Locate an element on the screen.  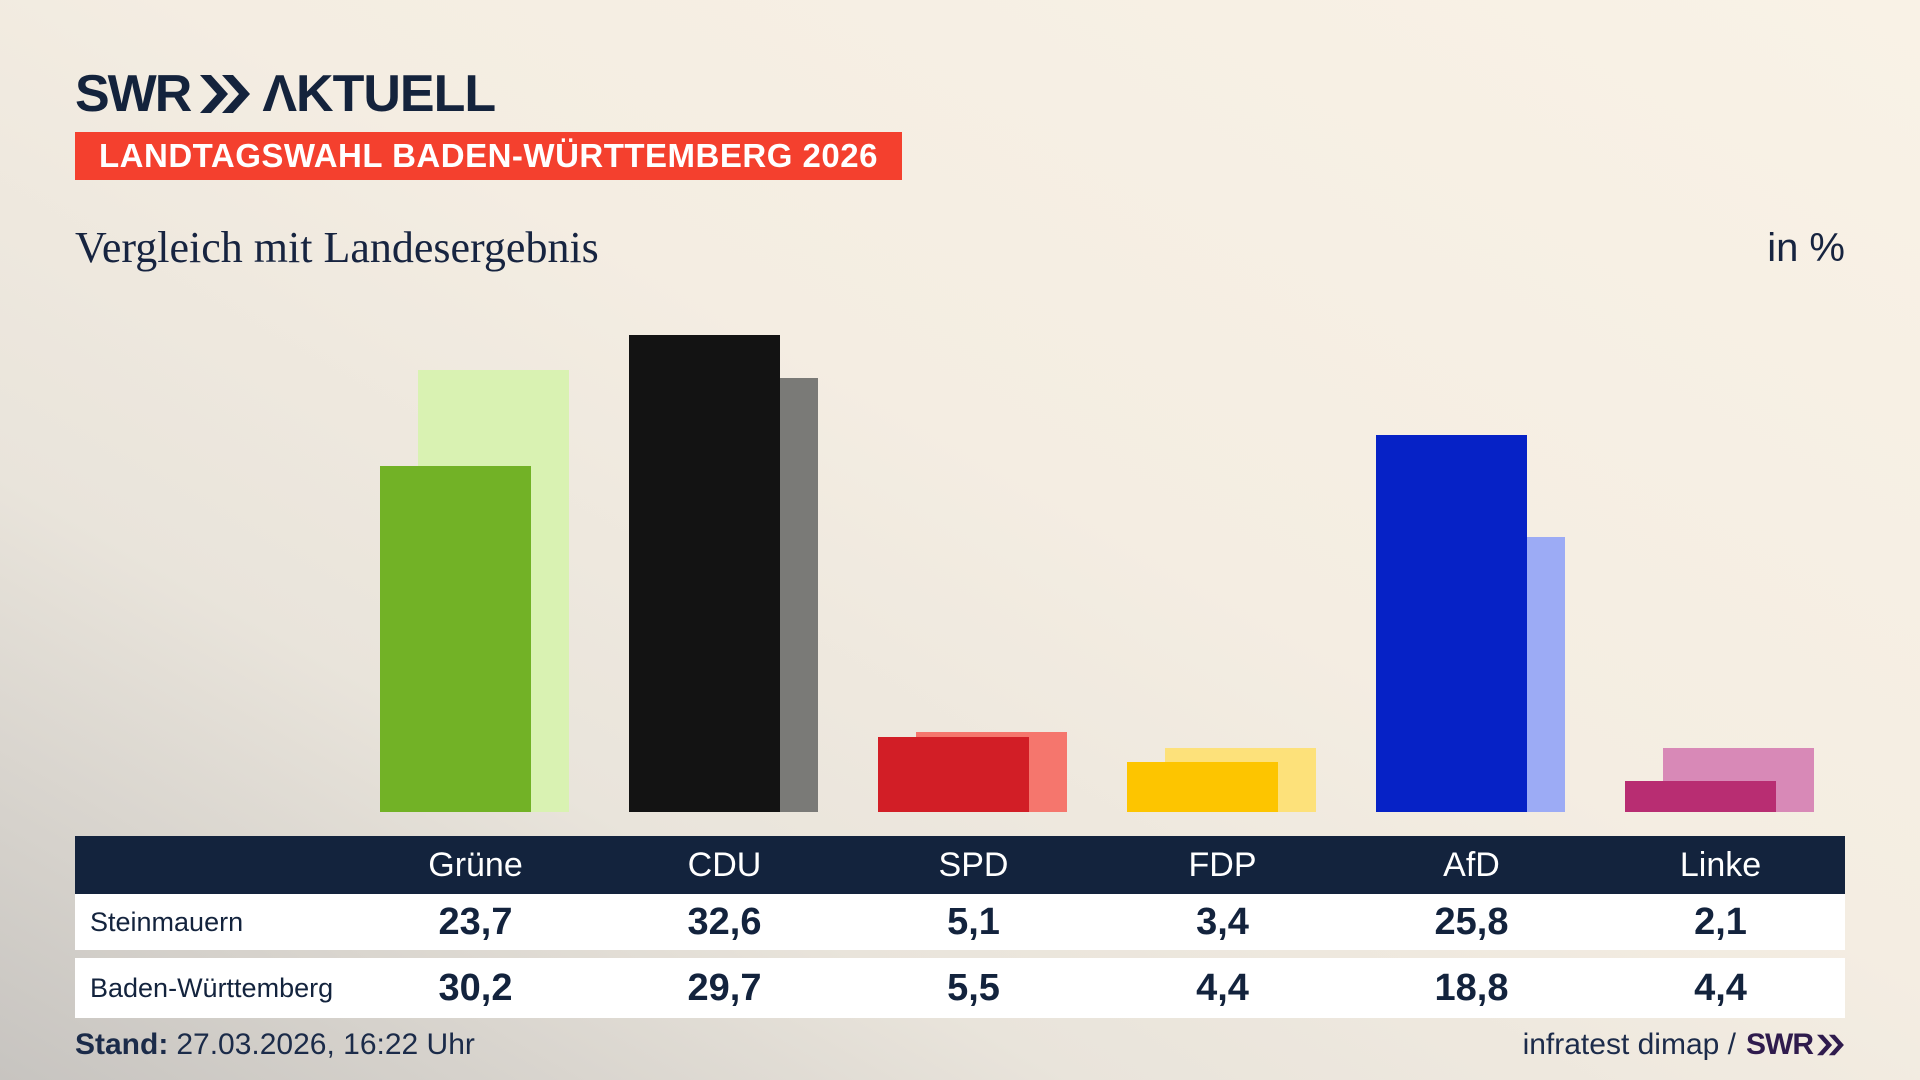
chart-title: Vergleich mit Landesergebnis is located at coordinates (337, 247).